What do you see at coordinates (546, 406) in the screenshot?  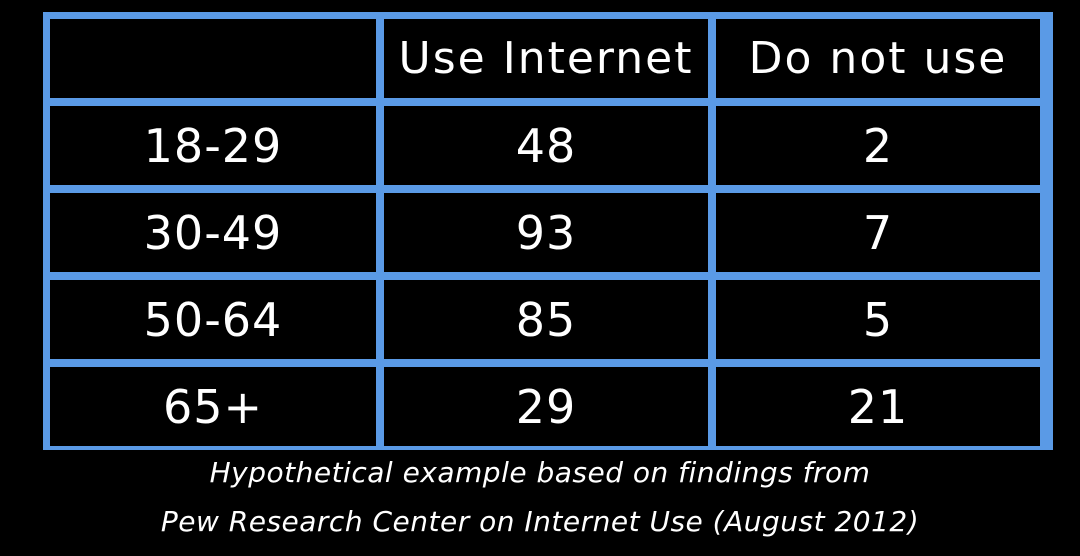 I see `row-use-cell: 29` at bounding box center [546, 406].